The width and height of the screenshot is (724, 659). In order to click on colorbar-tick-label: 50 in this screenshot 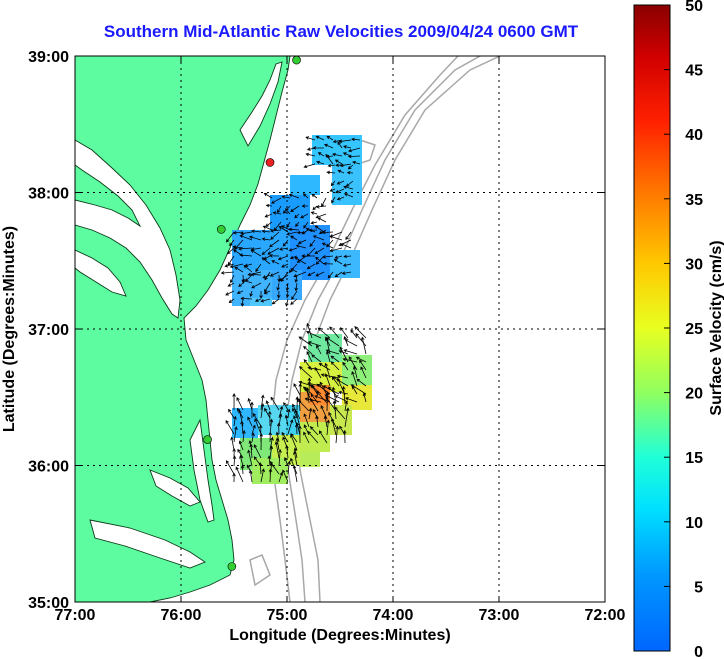, I will do `click(694, 7)`.